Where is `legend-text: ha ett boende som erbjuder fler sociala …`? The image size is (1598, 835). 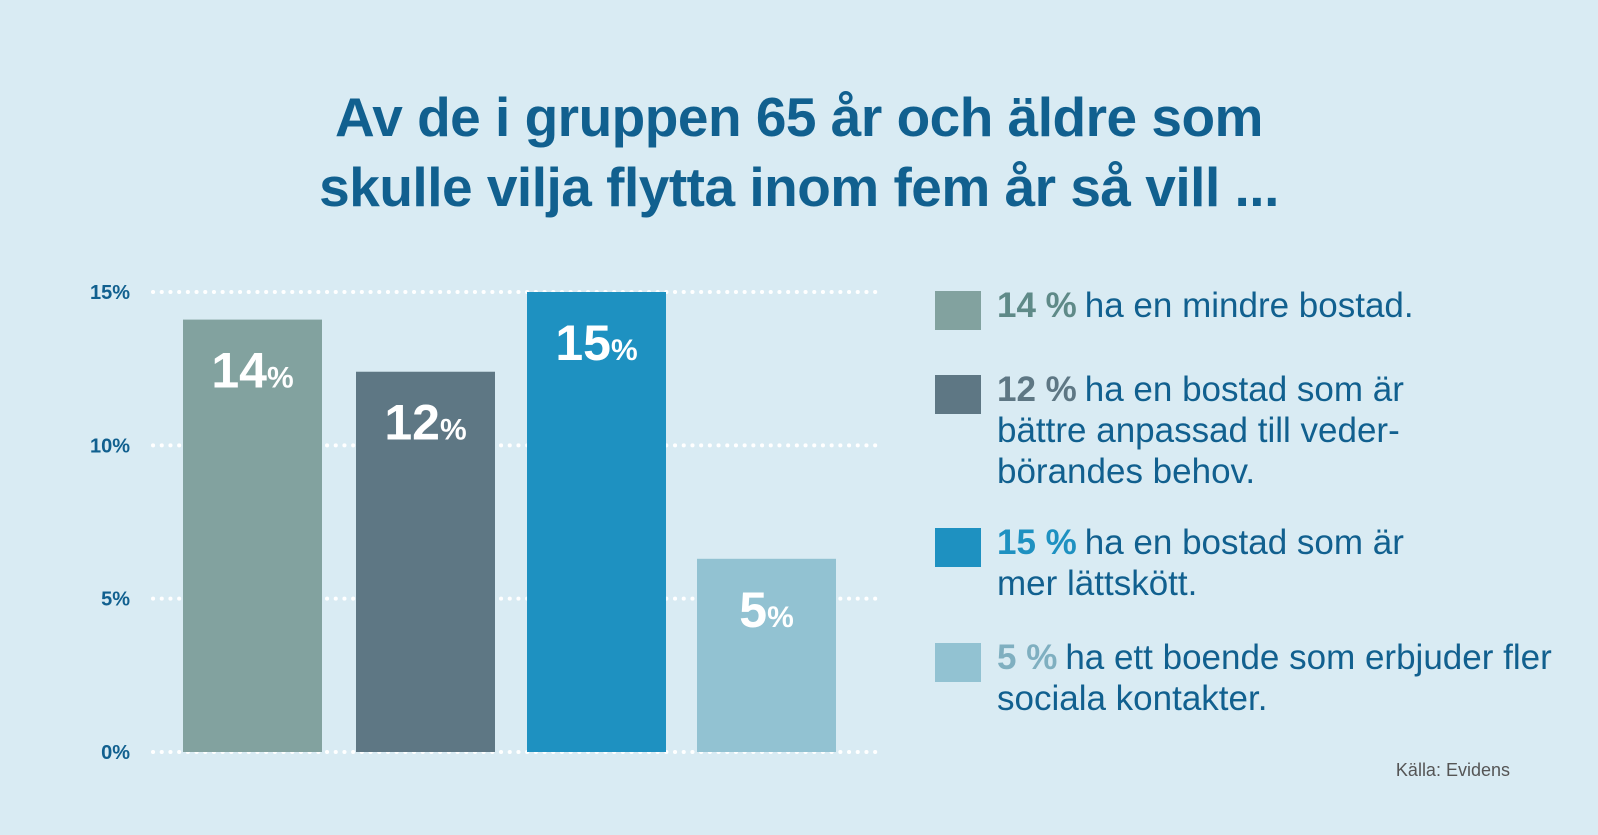 legend-text: ha ett boende som erbjuder fler sociala … is located at coordinates (1274, 678).